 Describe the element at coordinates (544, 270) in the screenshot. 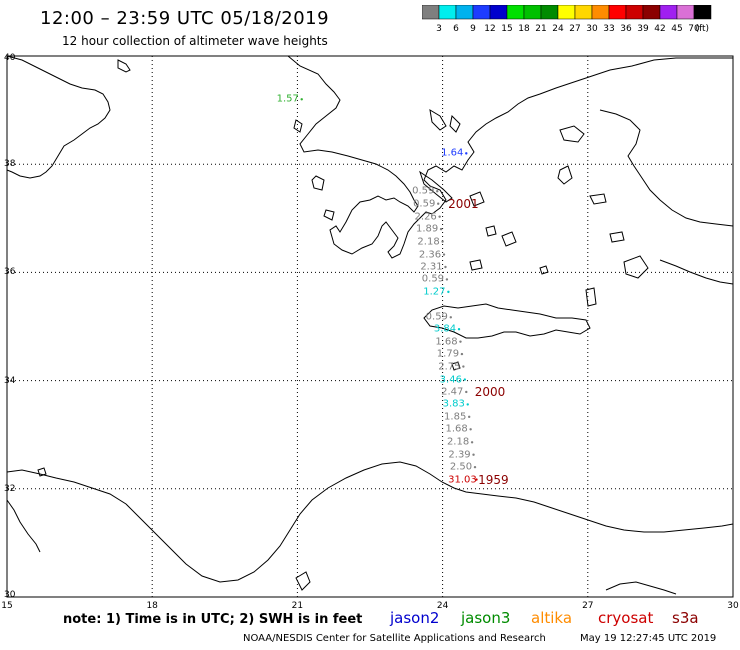

I see `coastline-santorini` at that location.